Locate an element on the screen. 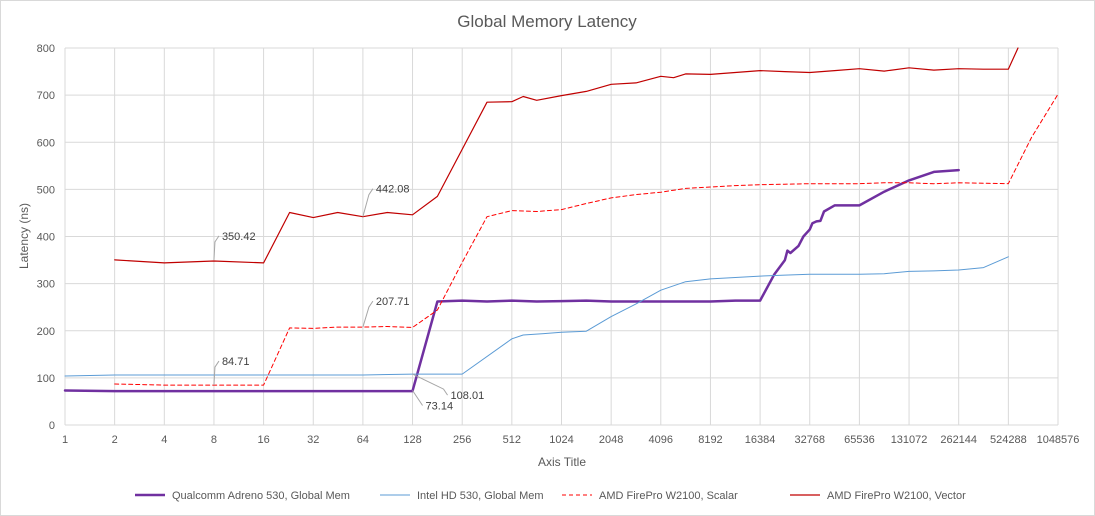  y-tick-label: 400 is located at coordinates (46, 238).